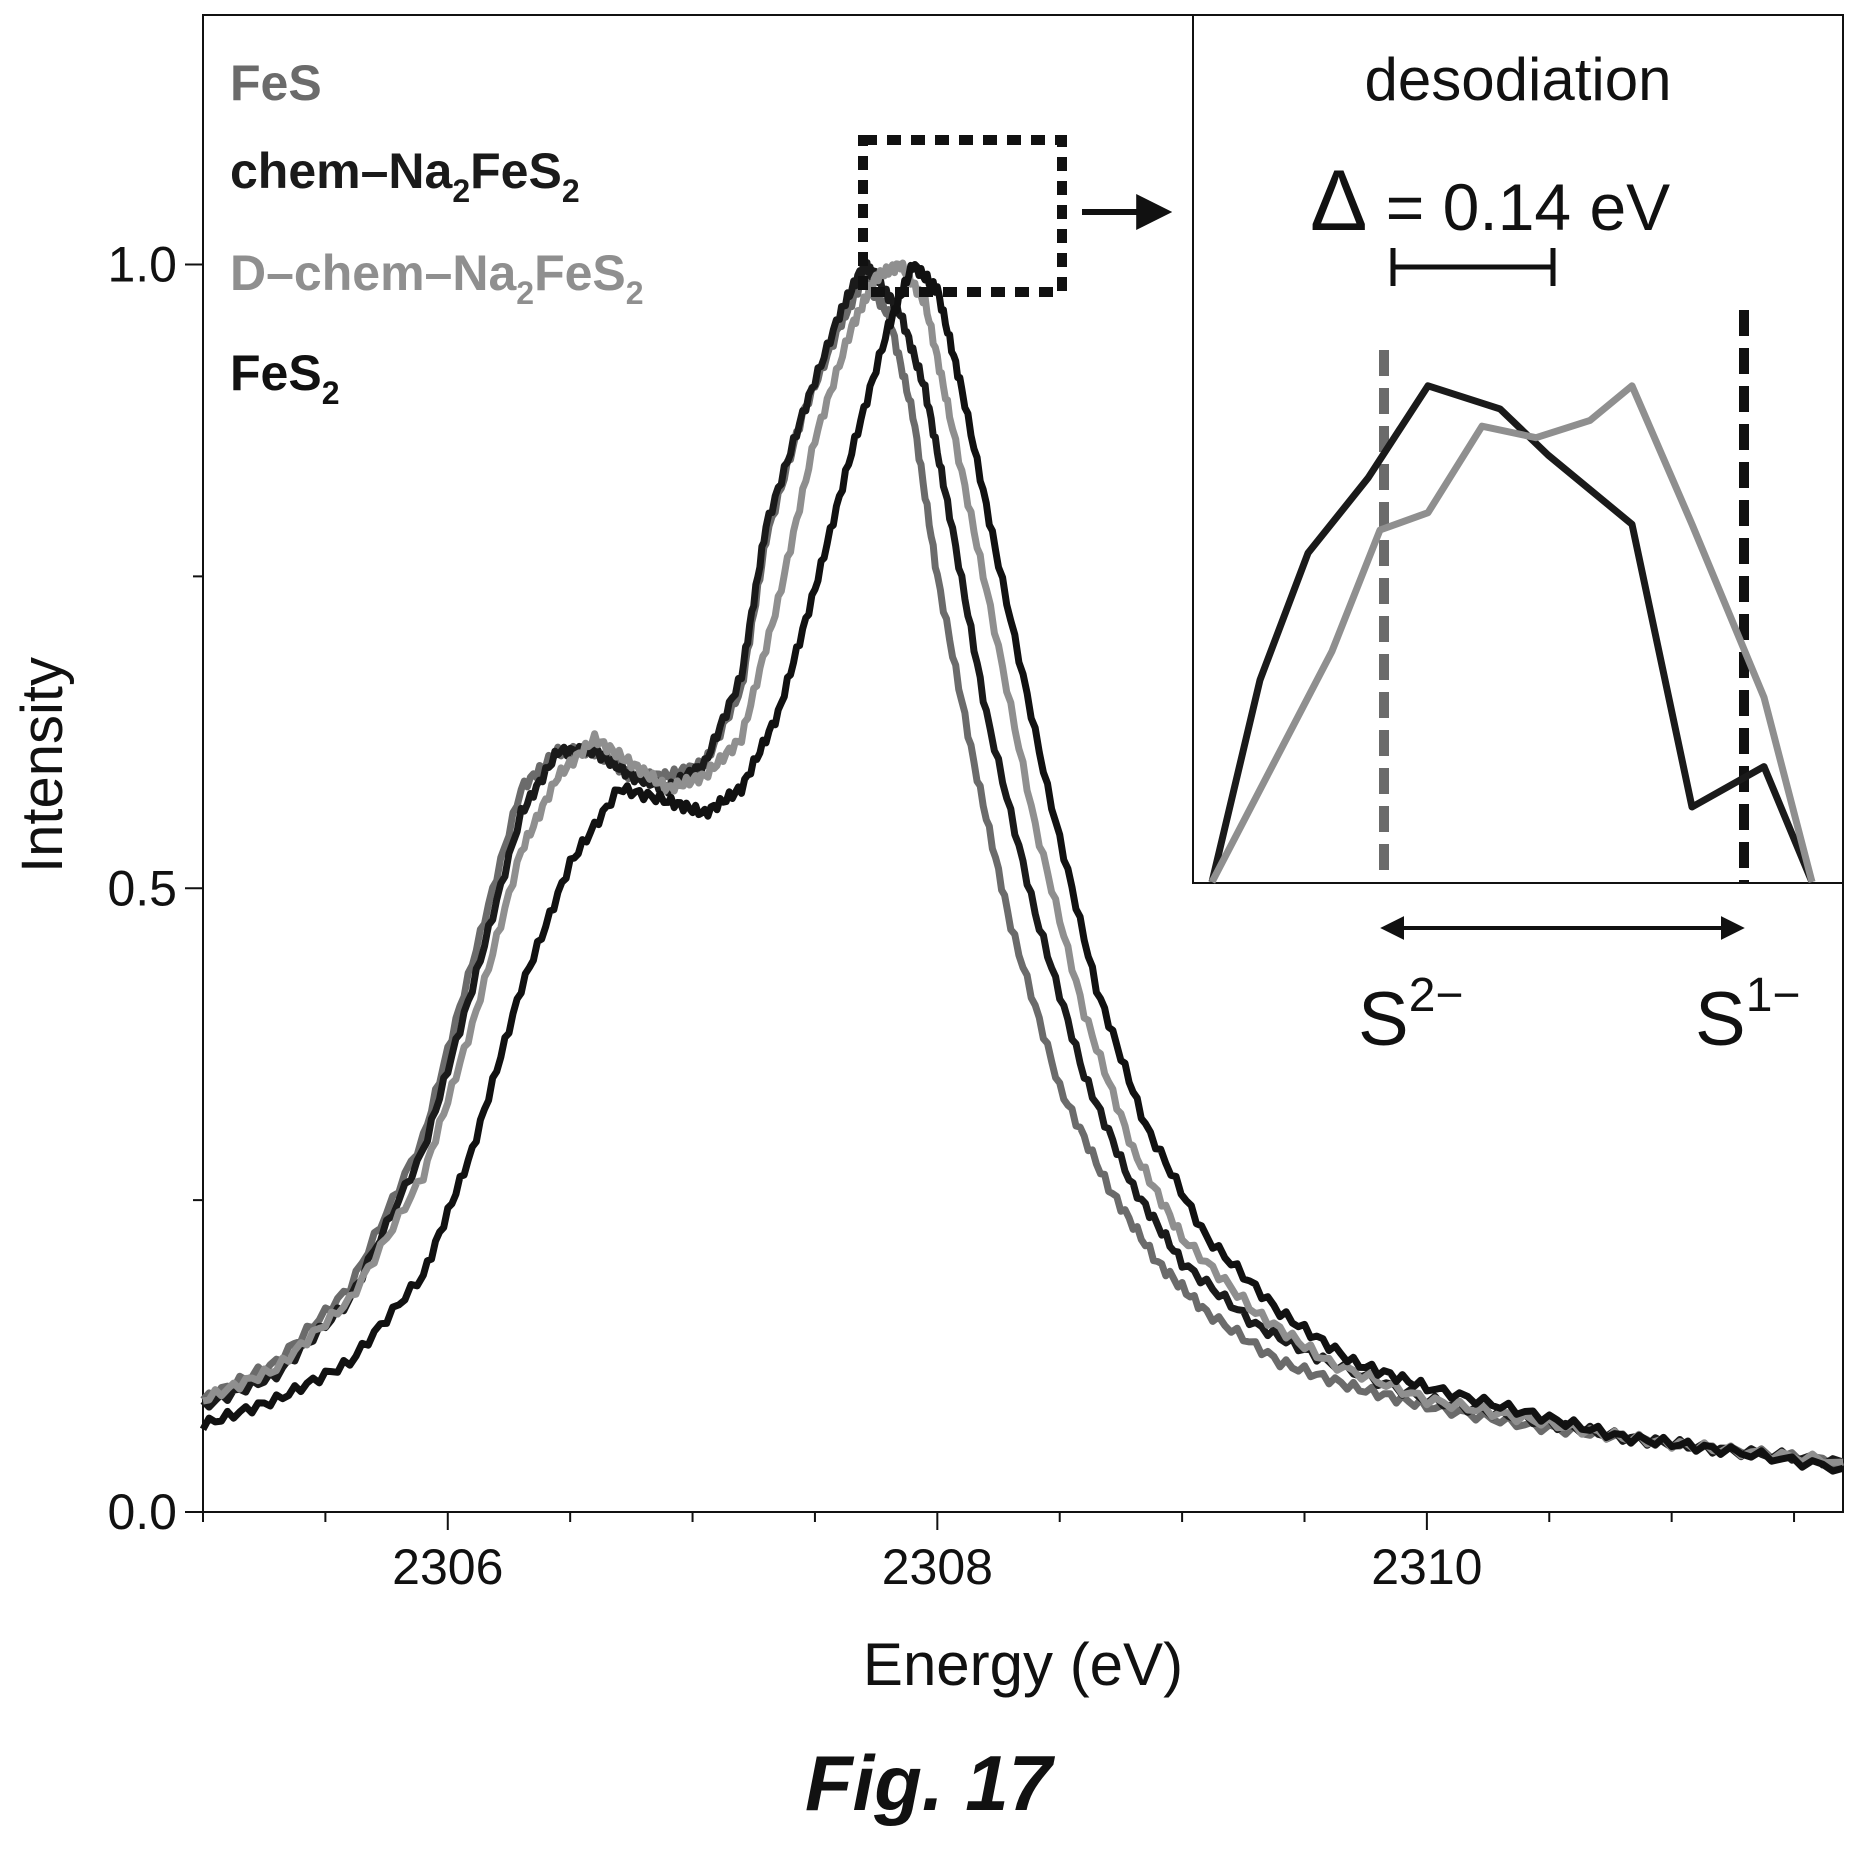  What do you see at coordinates (999, 1553) in the screenshot?
I see `x-axis-ticks: 2306 2308 2310` at bounding box center [999, 1553].